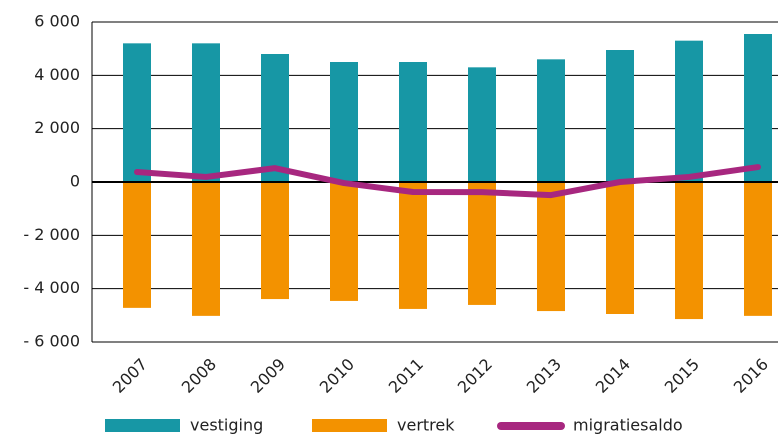  Describe the element at coordinates (130, 376) in the screenshot. I see `x-tick-label: 2007` at that location.